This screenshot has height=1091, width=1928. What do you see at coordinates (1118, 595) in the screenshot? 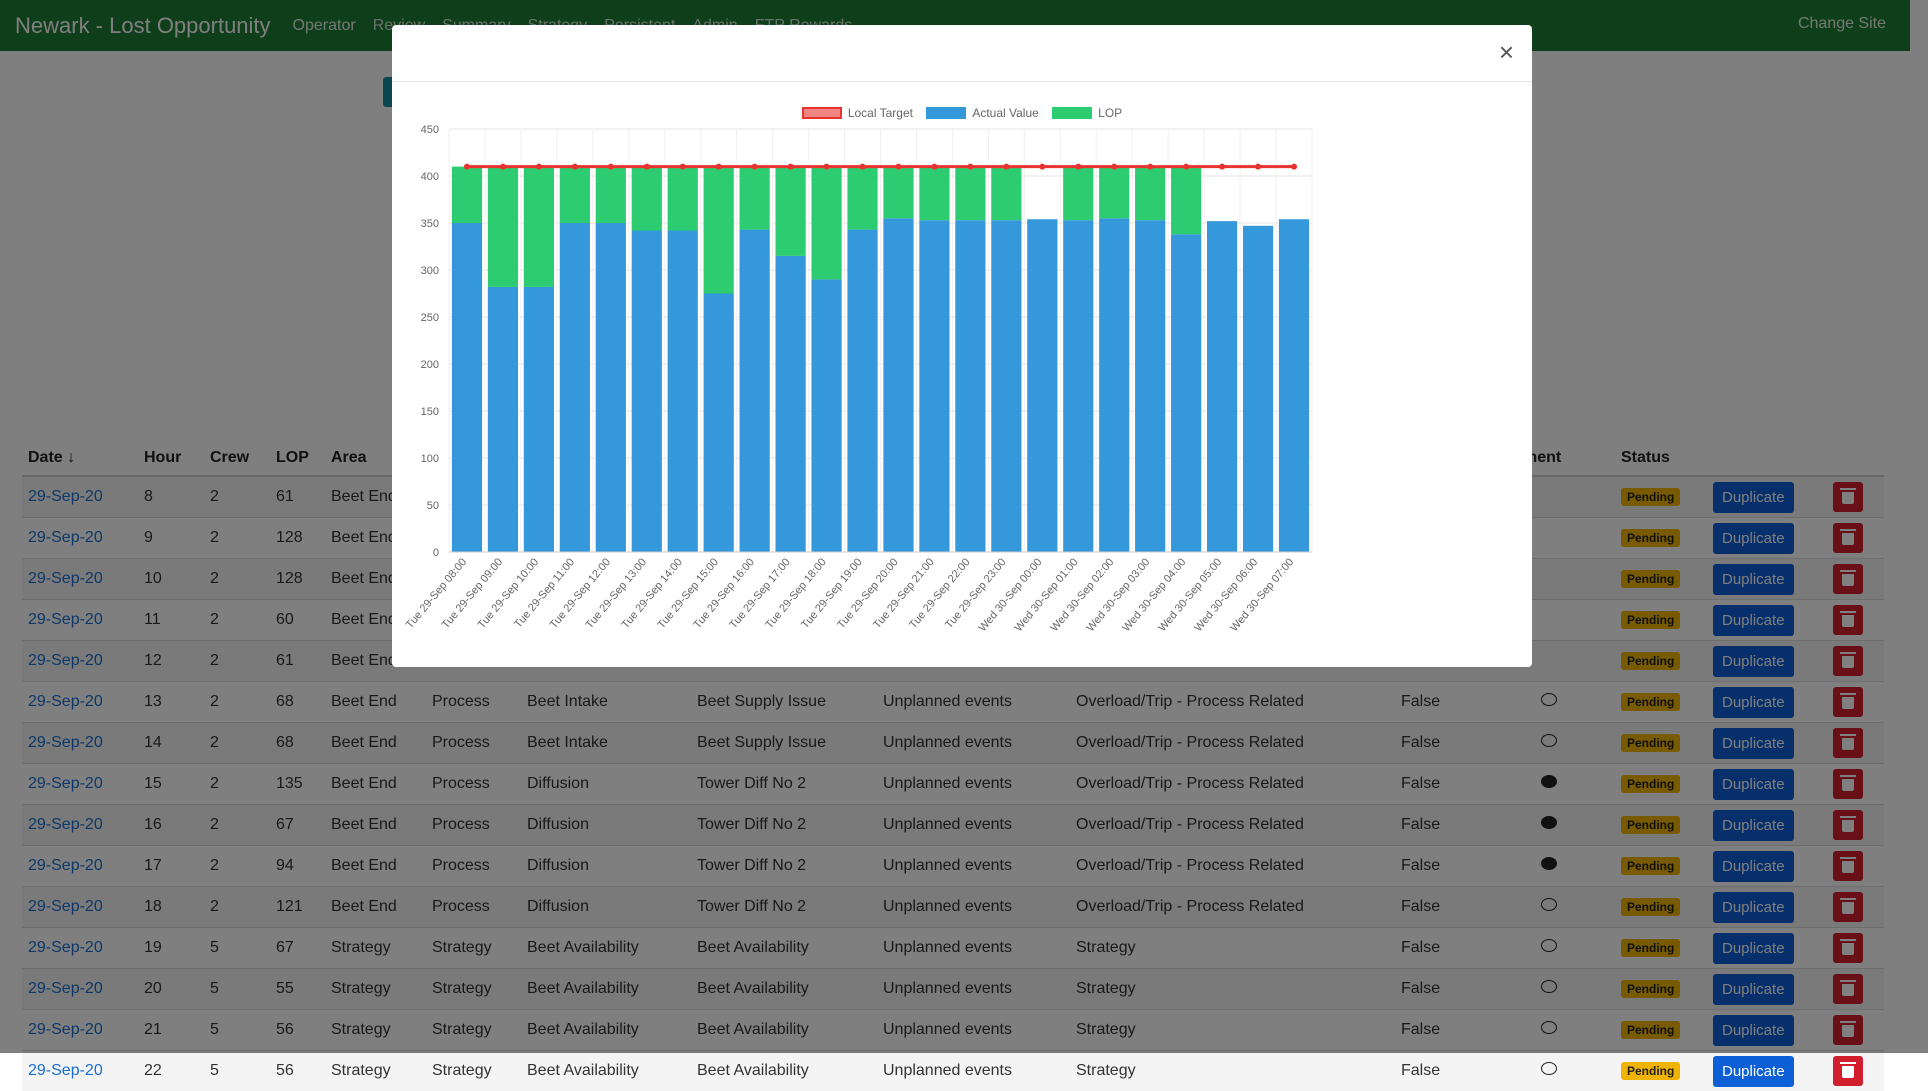
I see `x-tick-label: Wed 30-Sep 03:00` at bounding box center [1118, 595].